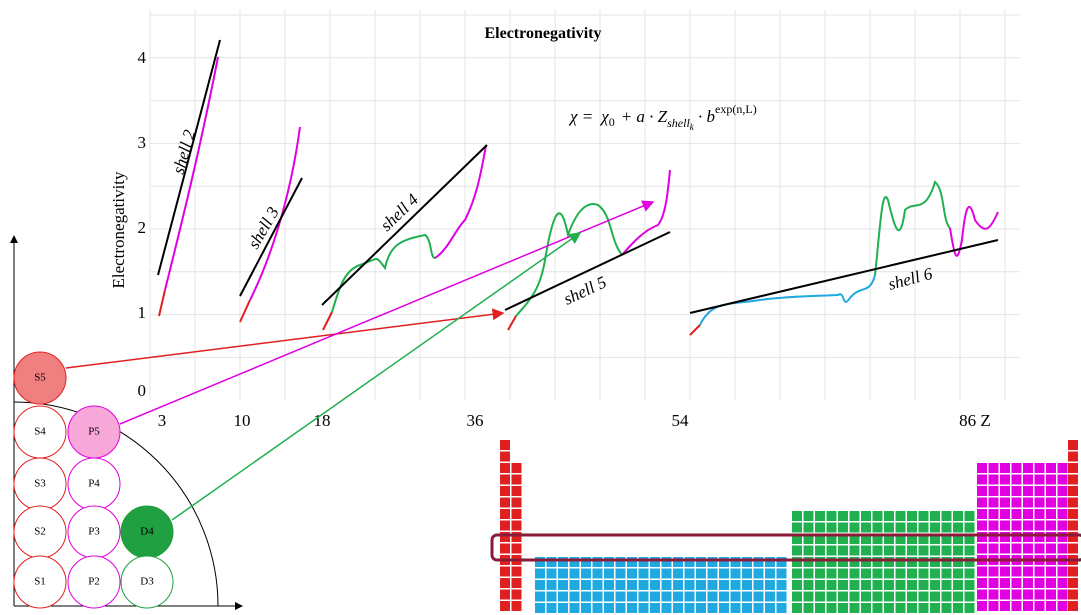  Describe the element at coordinates (574, 420) in the screenshot. I see `x-ticks: 3 10 18 36 54 86 Z` at that location.